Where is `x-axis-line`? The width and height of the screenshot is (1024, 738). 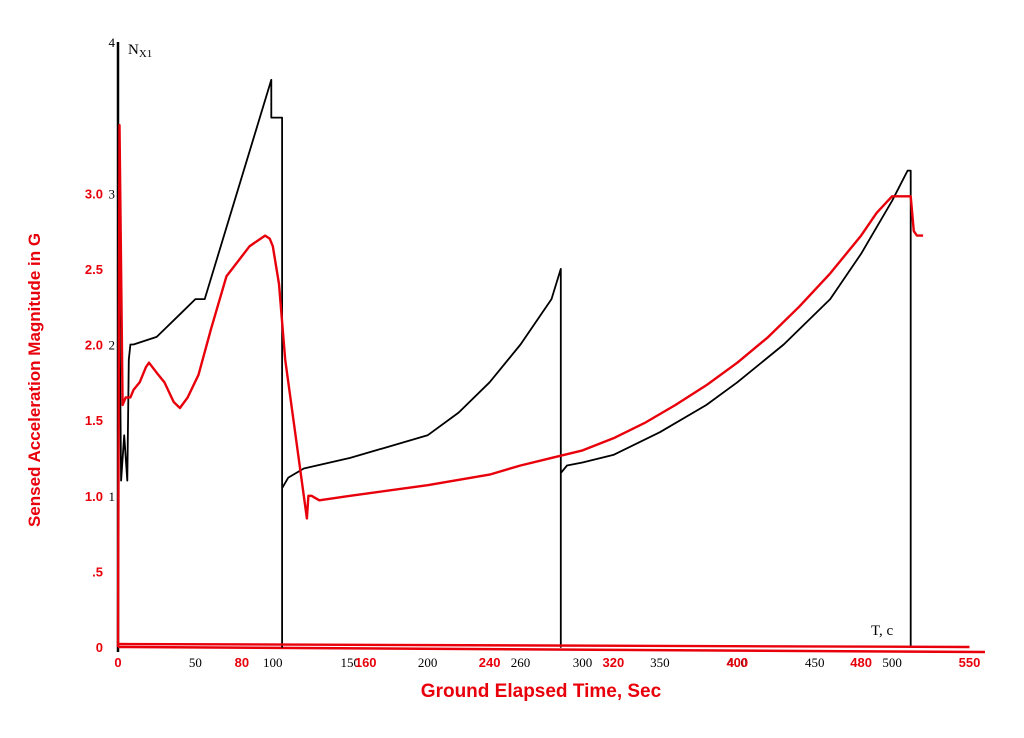 x-axis-line is located at coordinates (551, 649).